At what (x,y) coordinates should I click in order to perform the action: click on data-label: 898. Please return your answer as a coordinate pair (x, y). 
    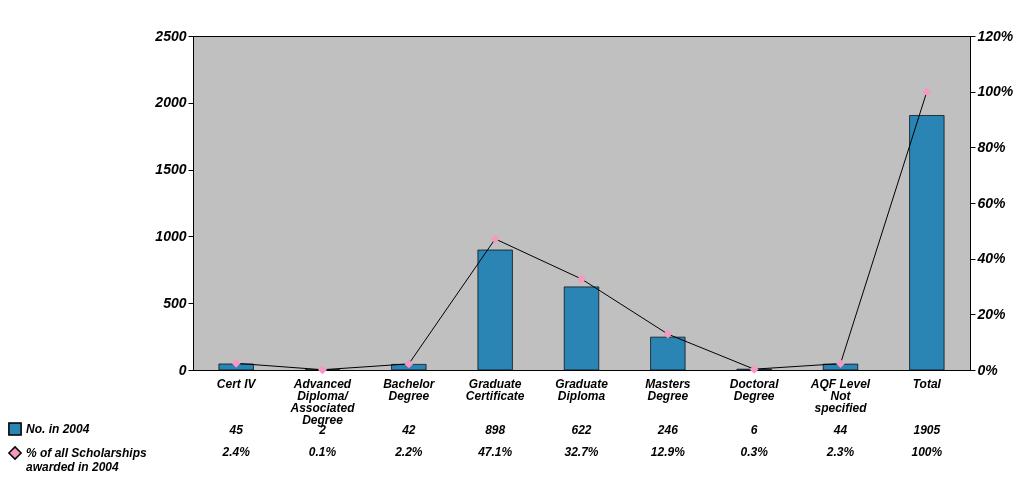
    Looking at the image, I should click on (495, 430).